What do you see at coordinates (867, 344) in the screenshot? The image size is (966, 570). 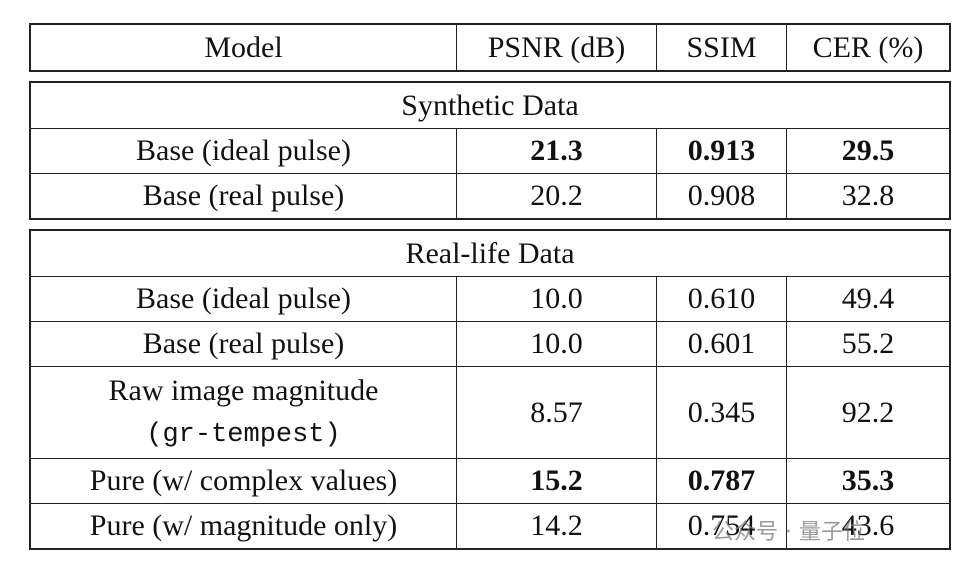 I see `table-cell: 55.2` at bounding box center [867, 344].